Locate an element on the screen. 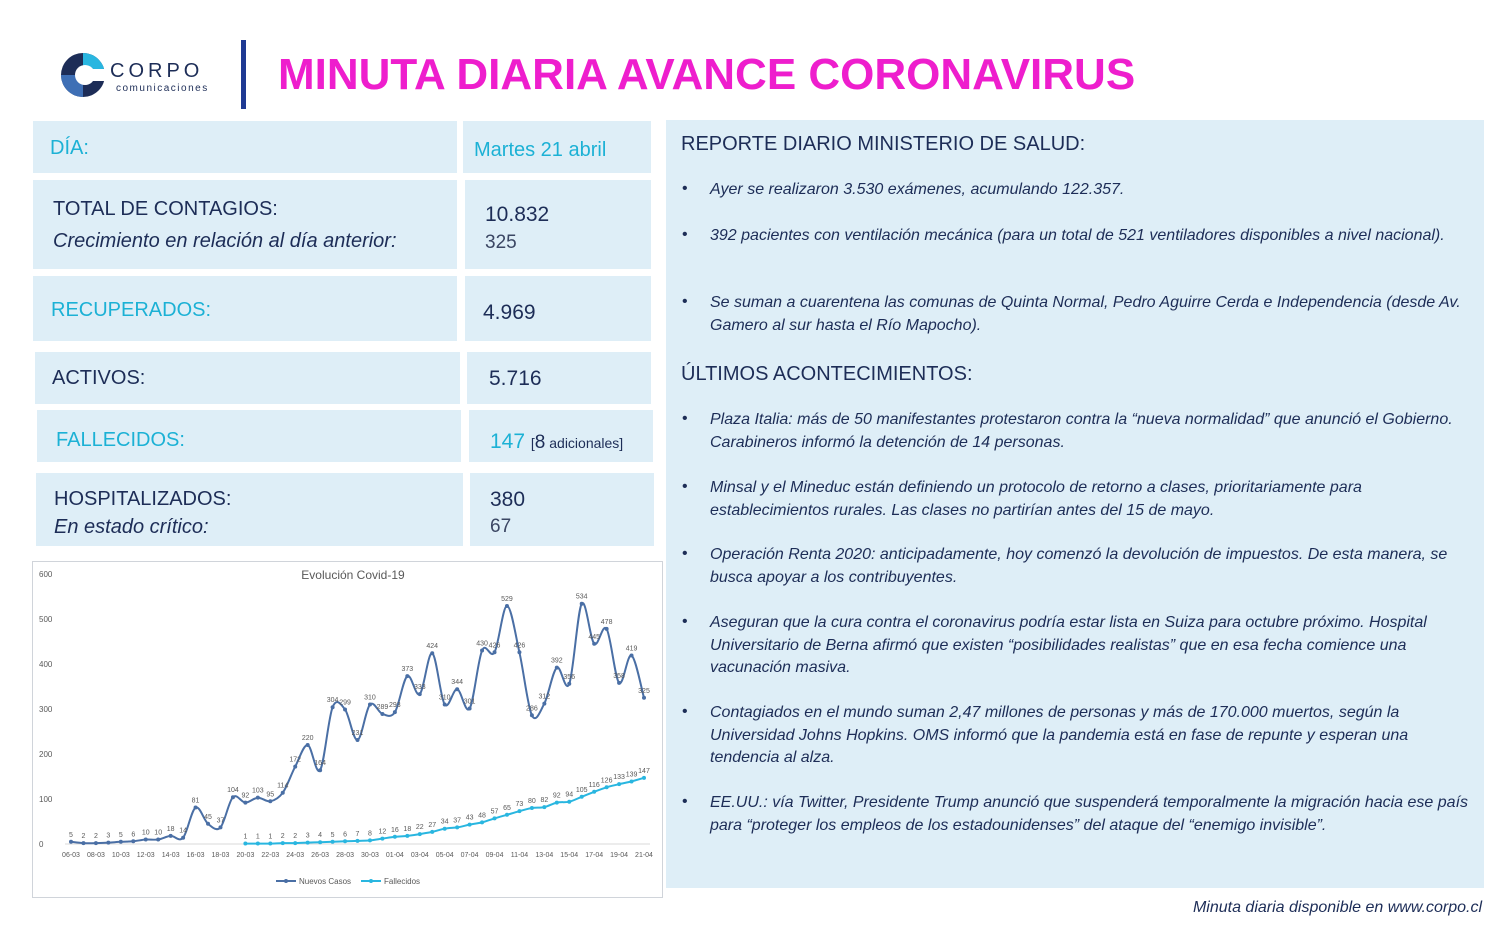 The width and height of the screenshot is (1500, 938). nuevos-casos-line is located at coordinates (357, 723).